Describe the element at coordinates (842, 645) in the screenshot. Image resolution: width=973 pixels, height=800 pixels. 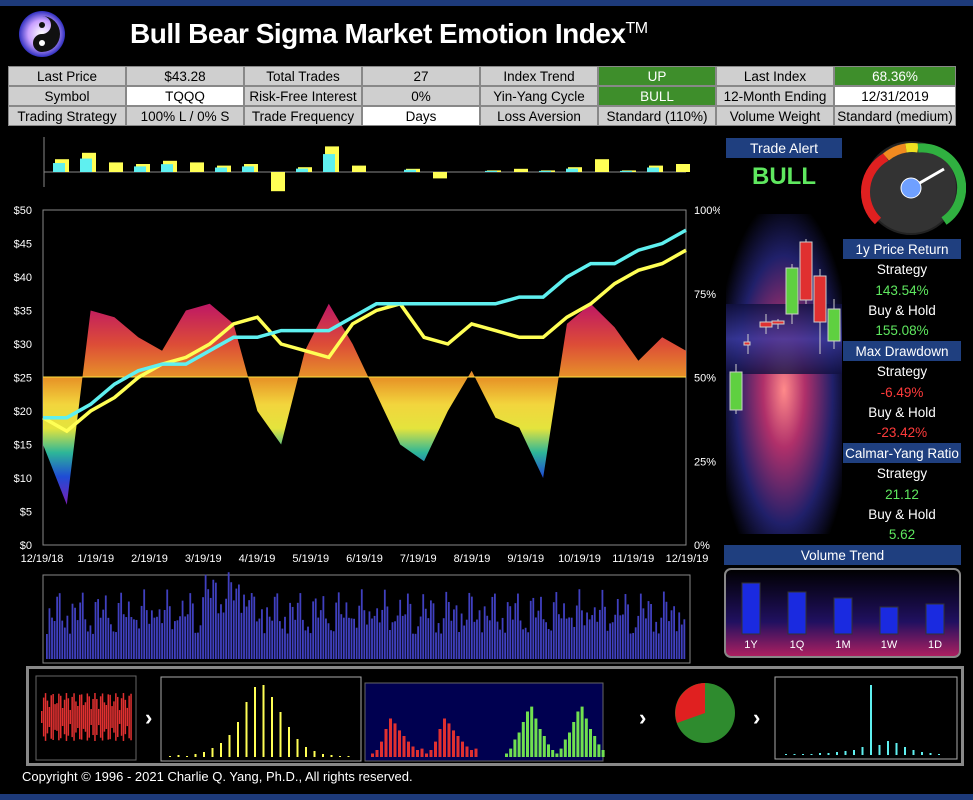
I see `volume-trend-period: 1M` at that location.